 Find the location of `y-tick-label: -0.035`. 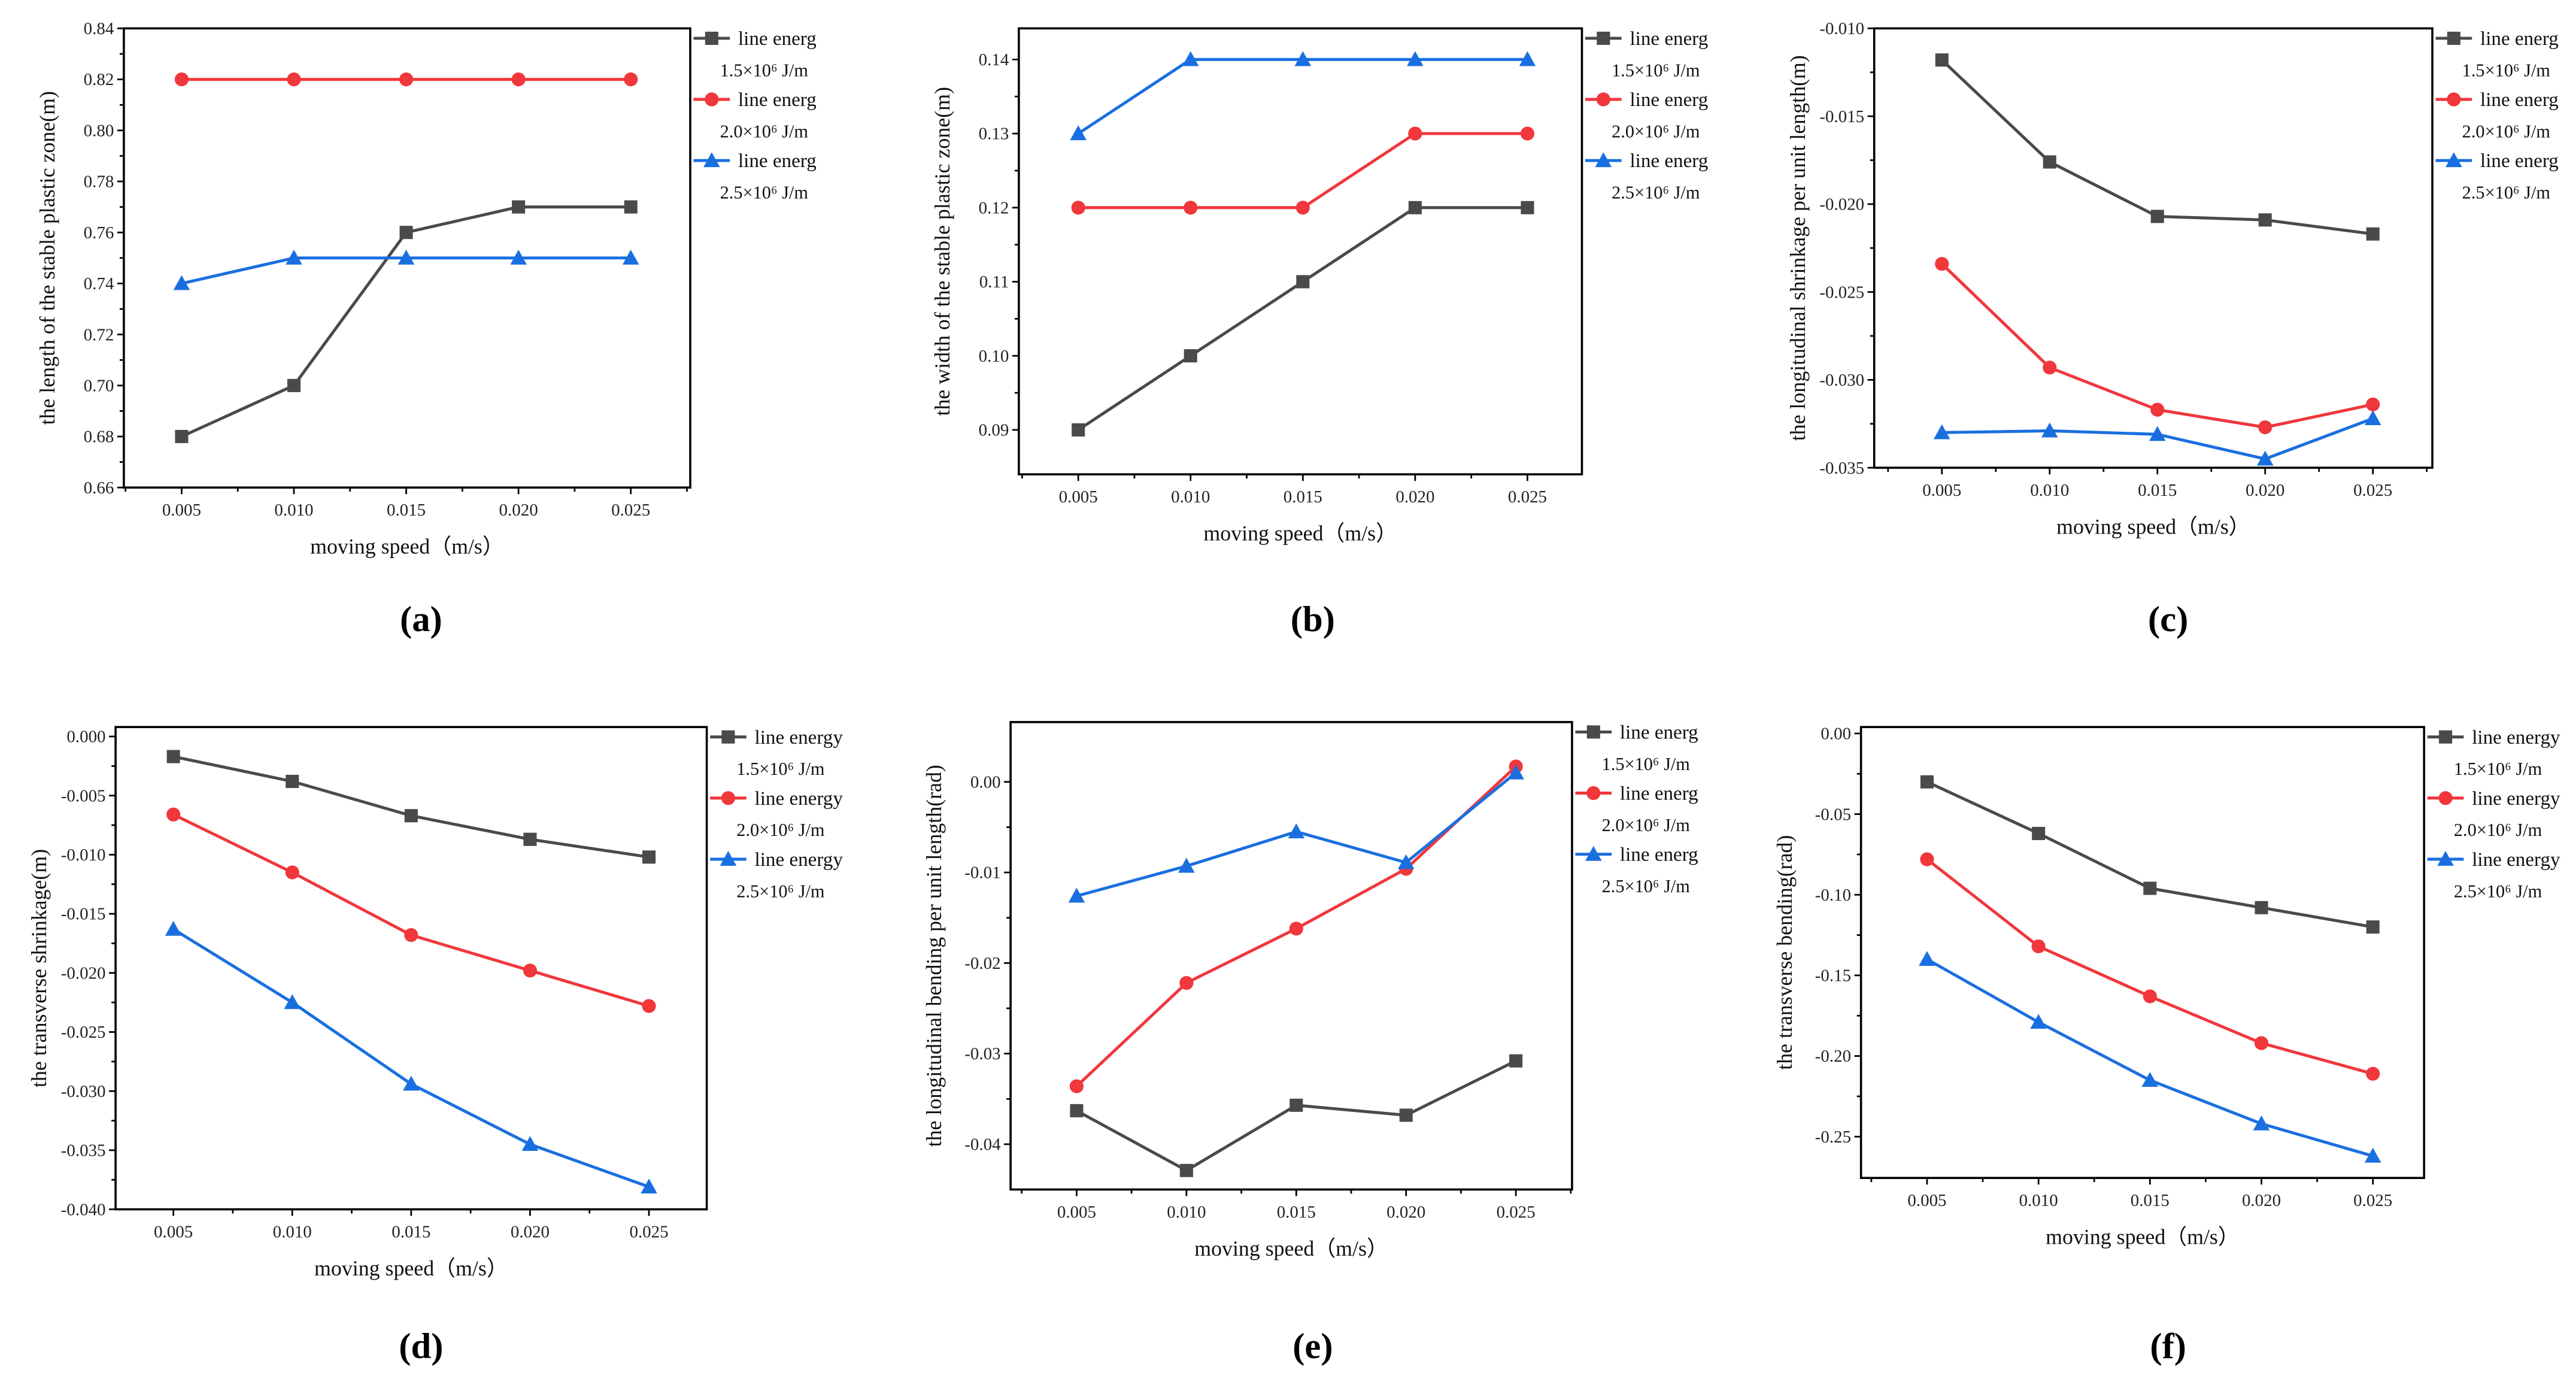

y-tick-label: -0.035 is located at coordinates (83, 1150).